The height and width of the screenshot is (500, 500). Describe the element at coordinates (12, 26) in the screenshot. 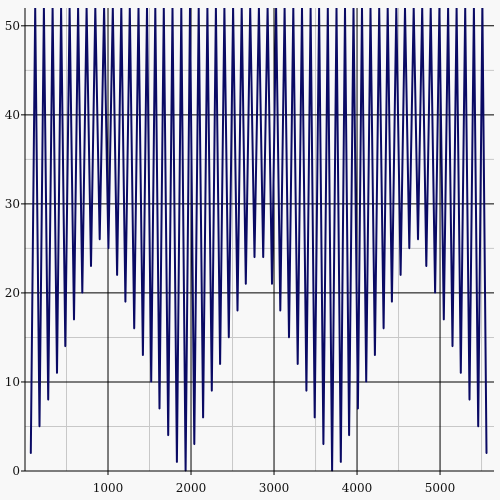

I see `y-tick-label: 50` at that location.